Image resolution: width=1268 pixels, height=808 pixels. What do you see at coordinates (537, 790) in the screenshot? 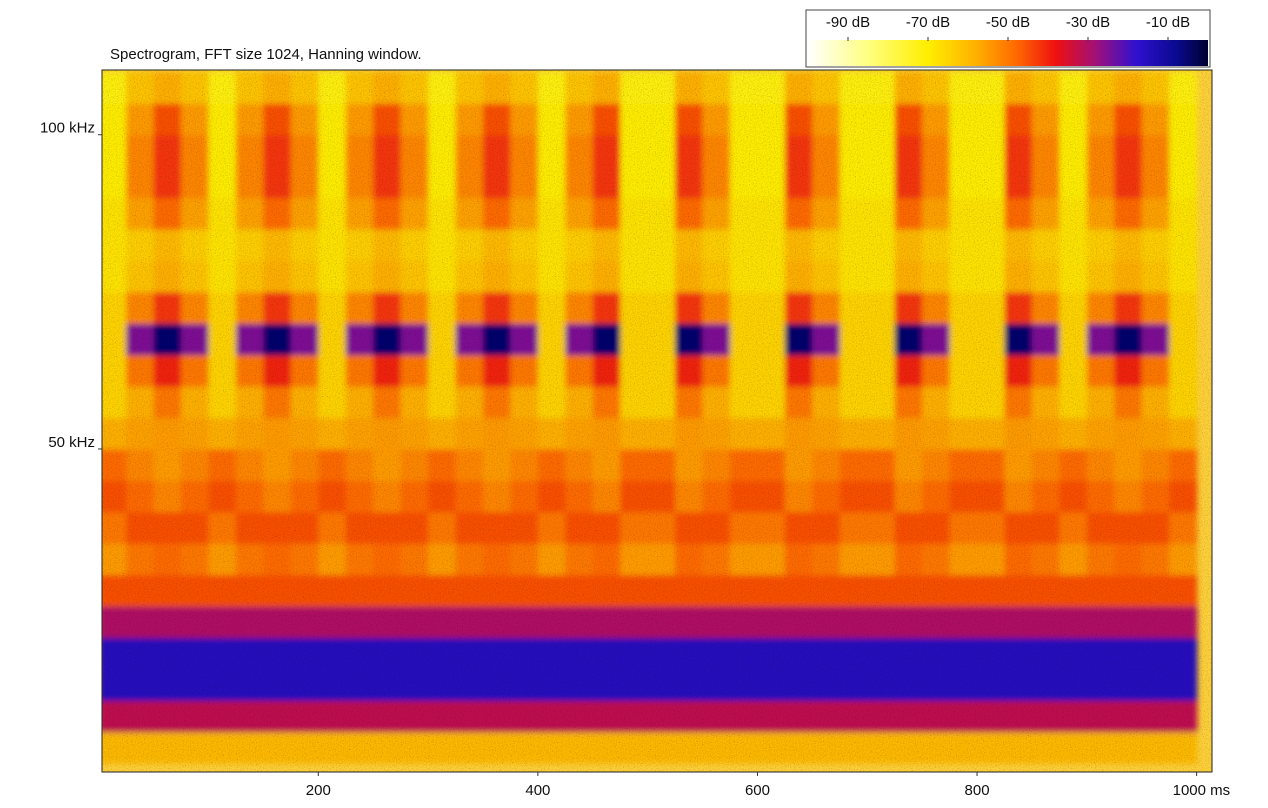
I see `x-tick-label: 400` at bounding box center [537, 790].